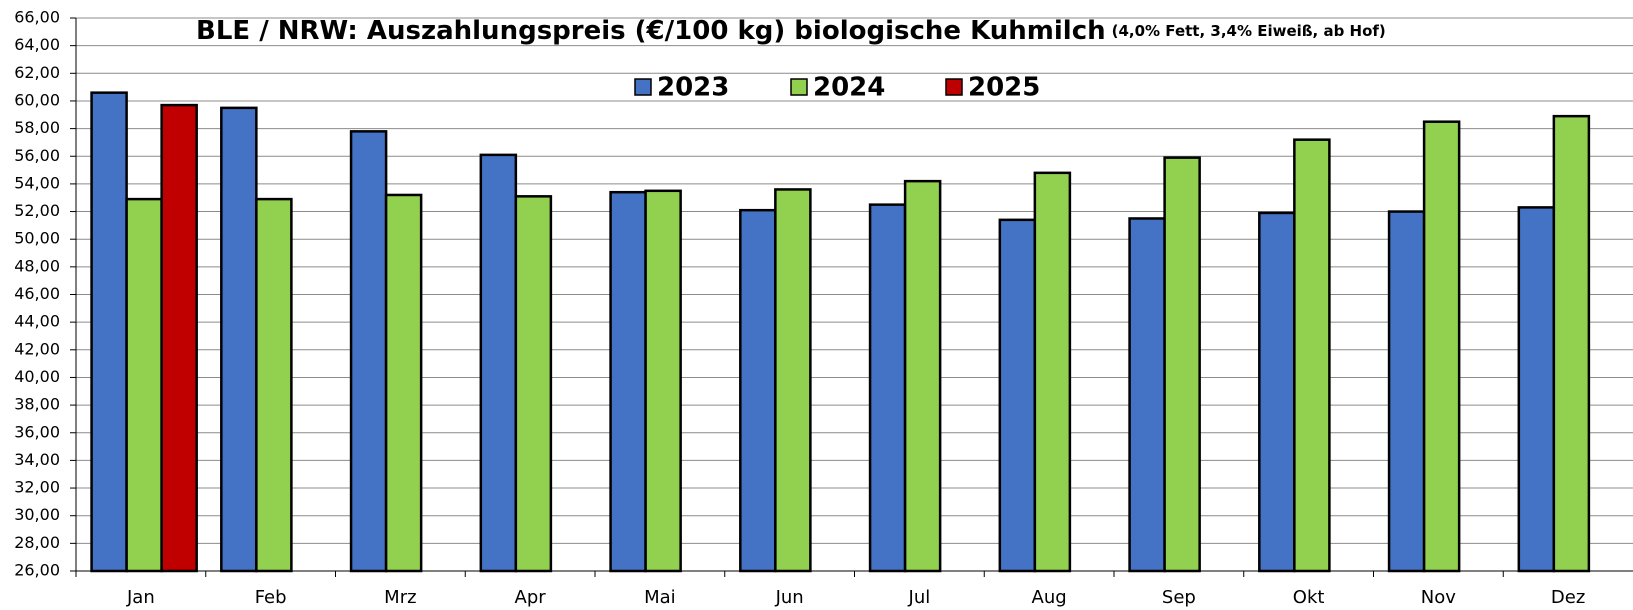  What do you see at coordinates (37, 155) in the screenshot?
I see `y-tick-label: 56,00` at bounding box center [37, 155].